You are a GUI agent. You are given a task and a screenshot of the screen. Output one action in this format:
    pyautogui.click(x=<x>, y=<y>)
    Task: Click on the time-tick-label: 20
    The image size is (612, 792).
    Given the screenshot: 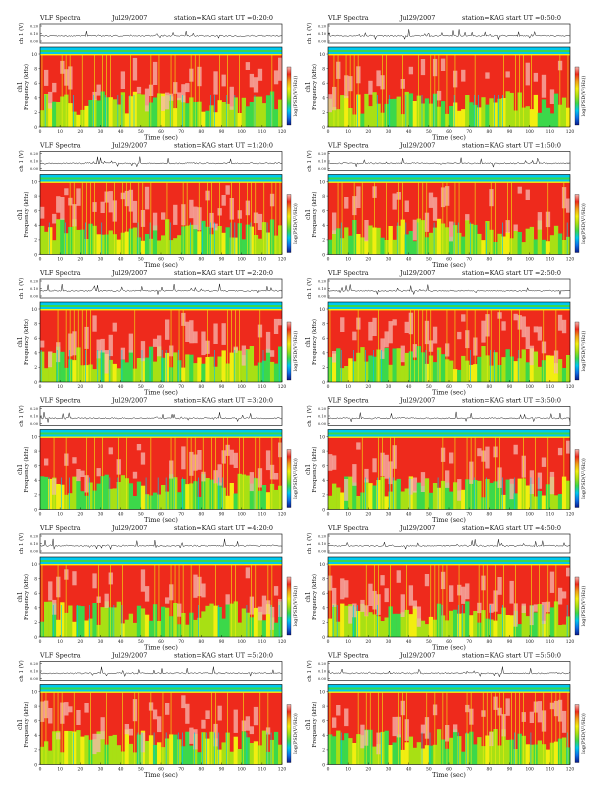 What is the action you would take?
    pyautogui.click(x=369, y=642)
    